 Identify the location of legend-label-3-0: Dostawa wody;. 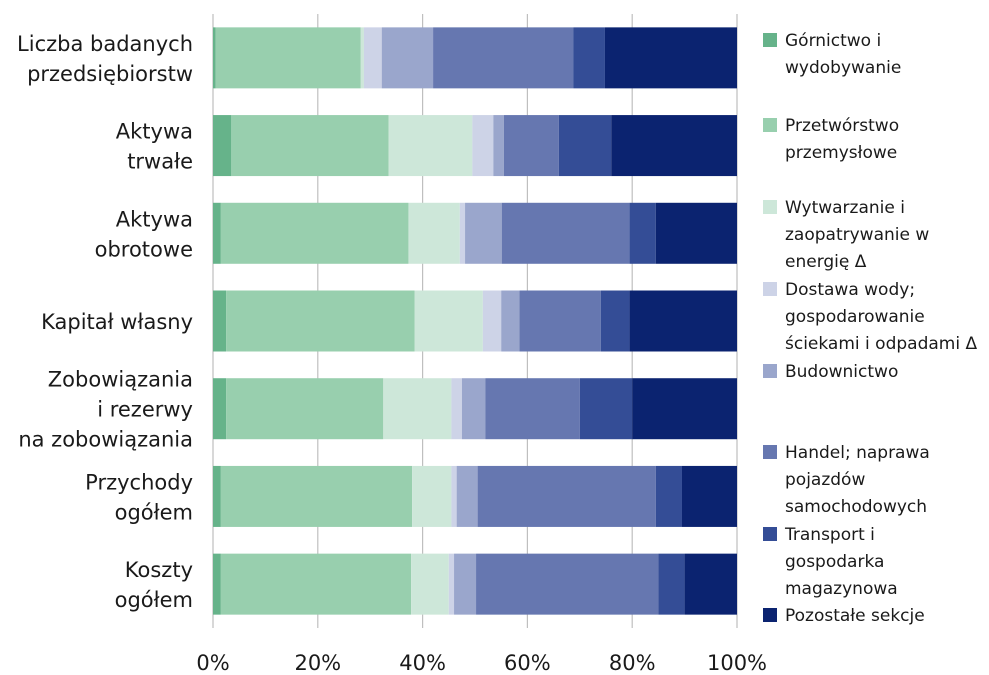
(850, 290).